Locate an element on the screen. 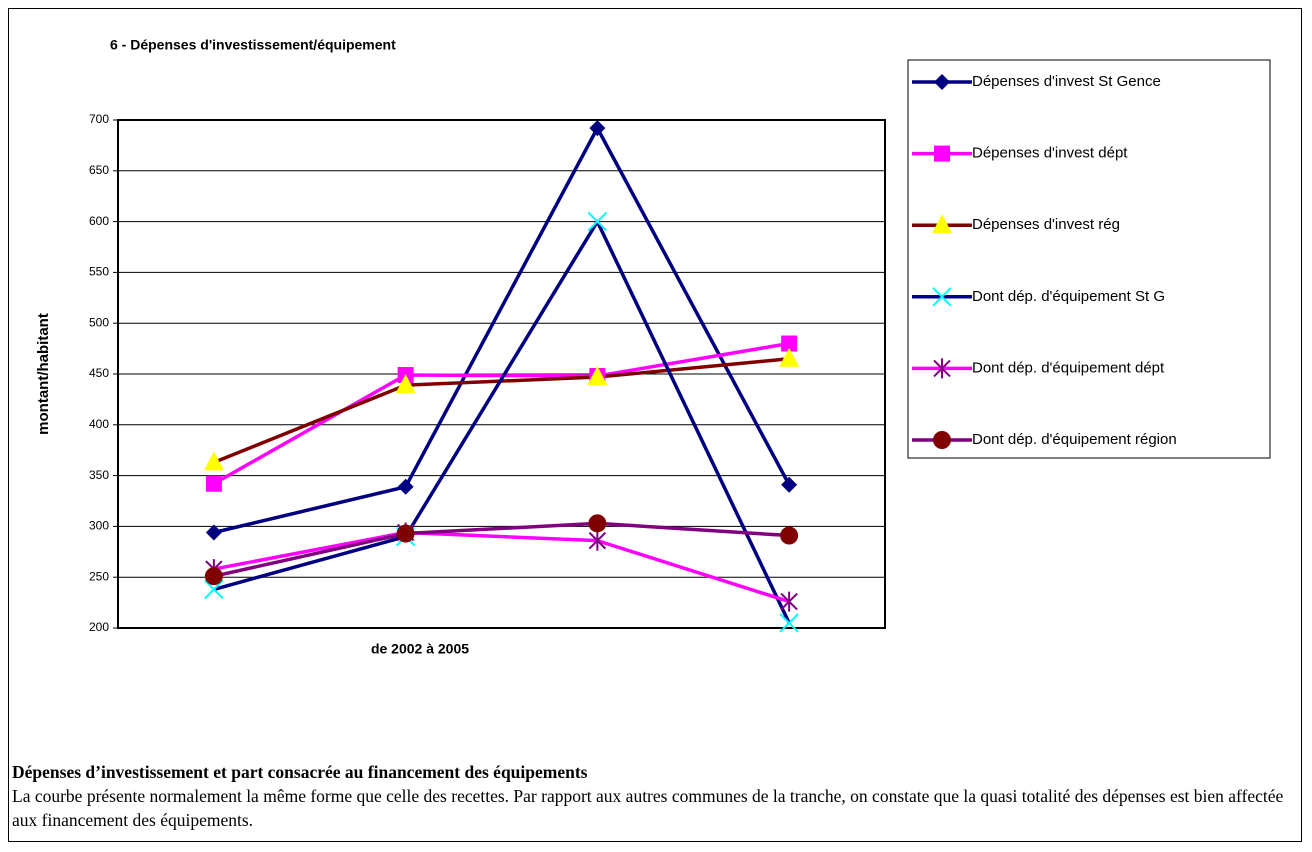  legend-box is located at coordinates (1089, 259).